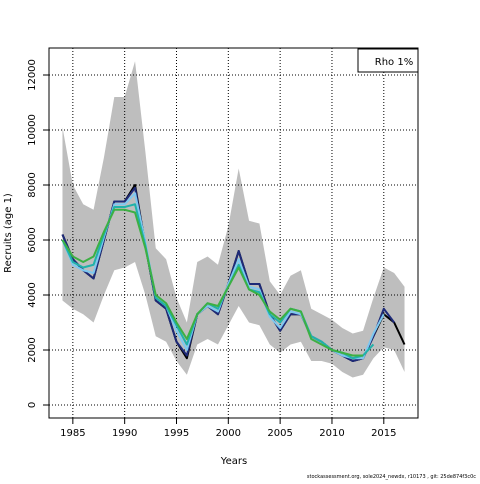 Image resolution: width=480 pixels, height=484 pixels. Describe the element at coordinates (32, 184) in the screenshot. I see `y-tick-label: 8000` at that location.